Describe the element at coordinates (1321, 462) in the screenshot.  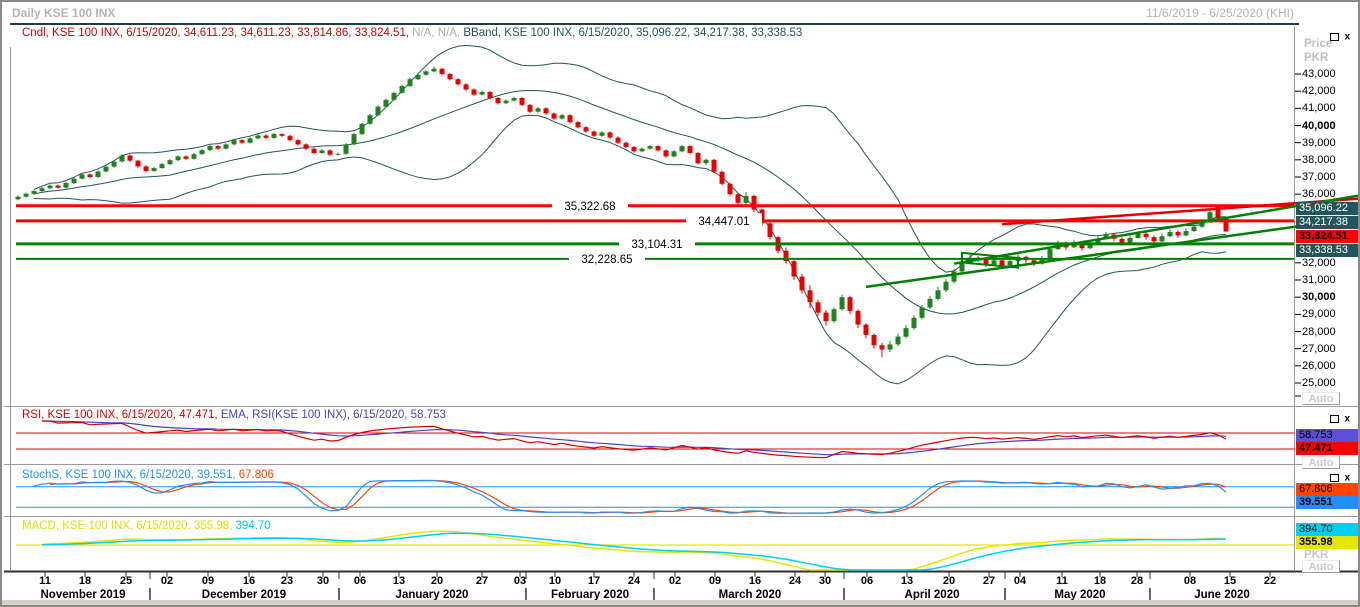
I see `rsi-auto-button: Auto` at that location.